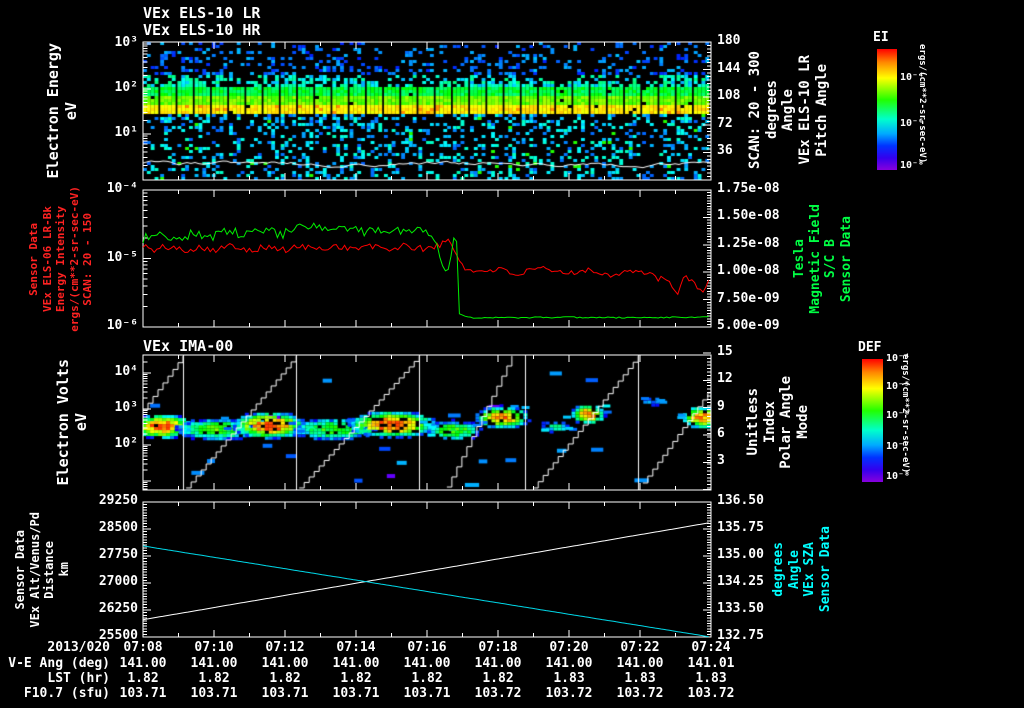  Describe the element at coordinates (118, 500) in the screenshot. I see `y-tick-label: 29250` at that location.